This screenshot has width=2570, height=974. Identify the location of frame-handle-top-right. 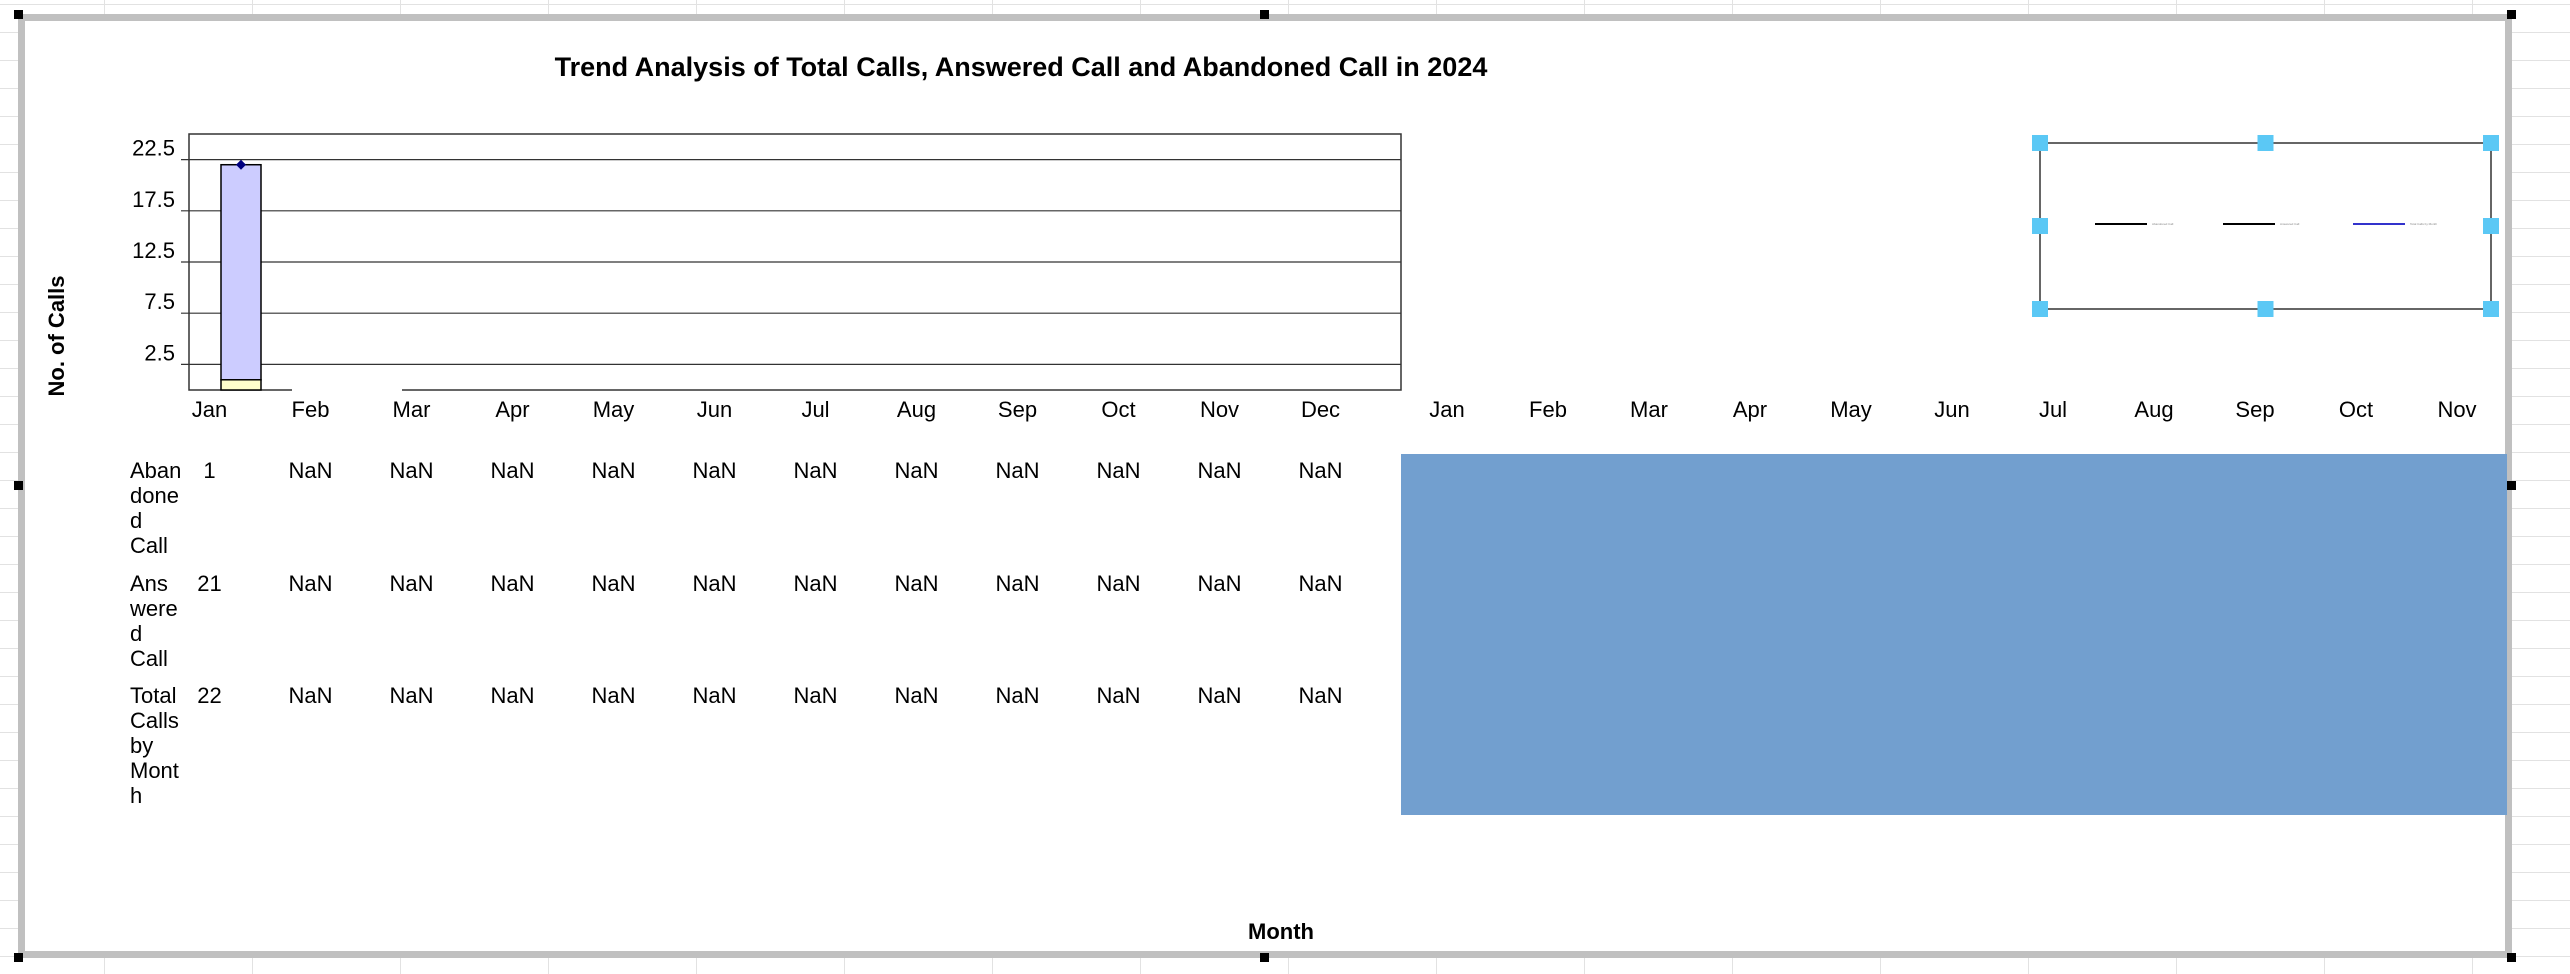
(2511, 14).